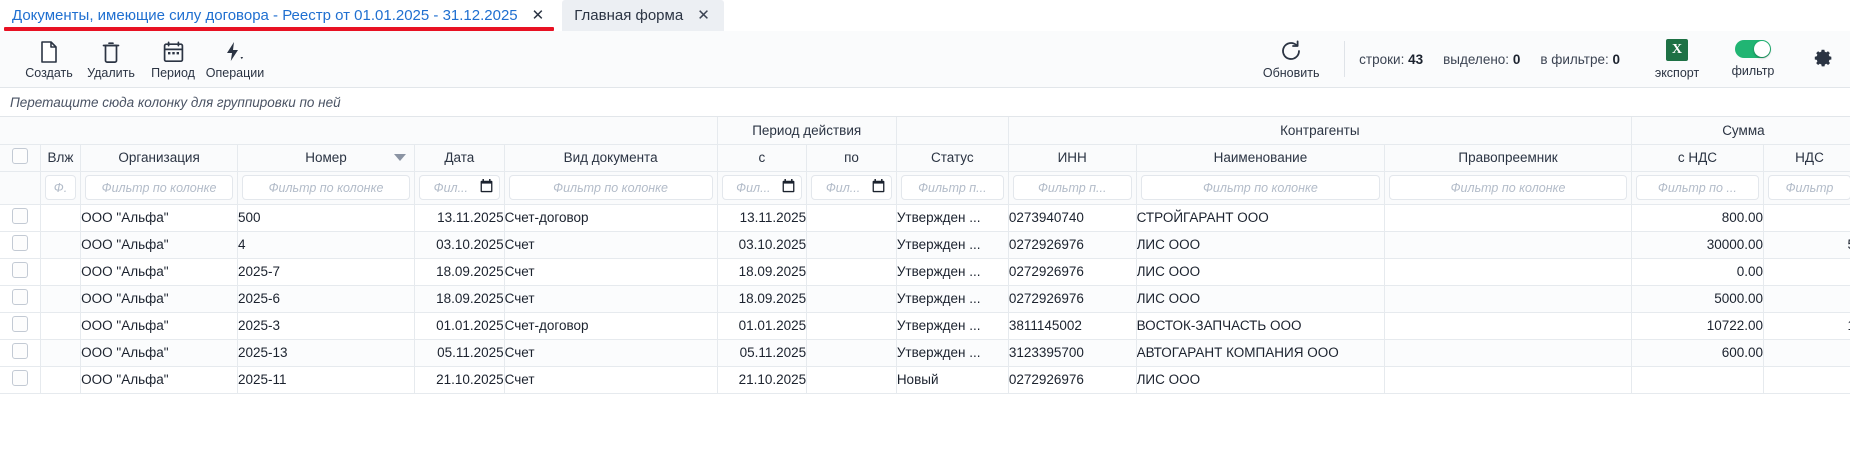  I want to click on column-header-successor: Правопреемник, so click(1508, 158).